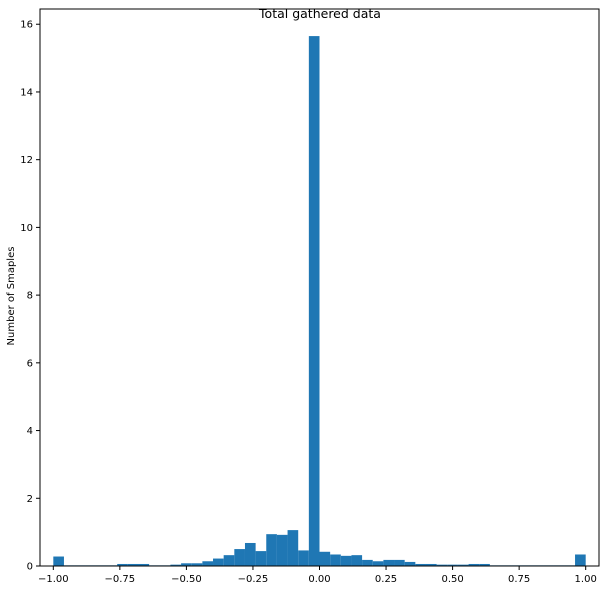  What do you see at coordinates (452, 579) in the screenshot?
I see `x-tick-label: 0.50` at bounding box center [452, 579].